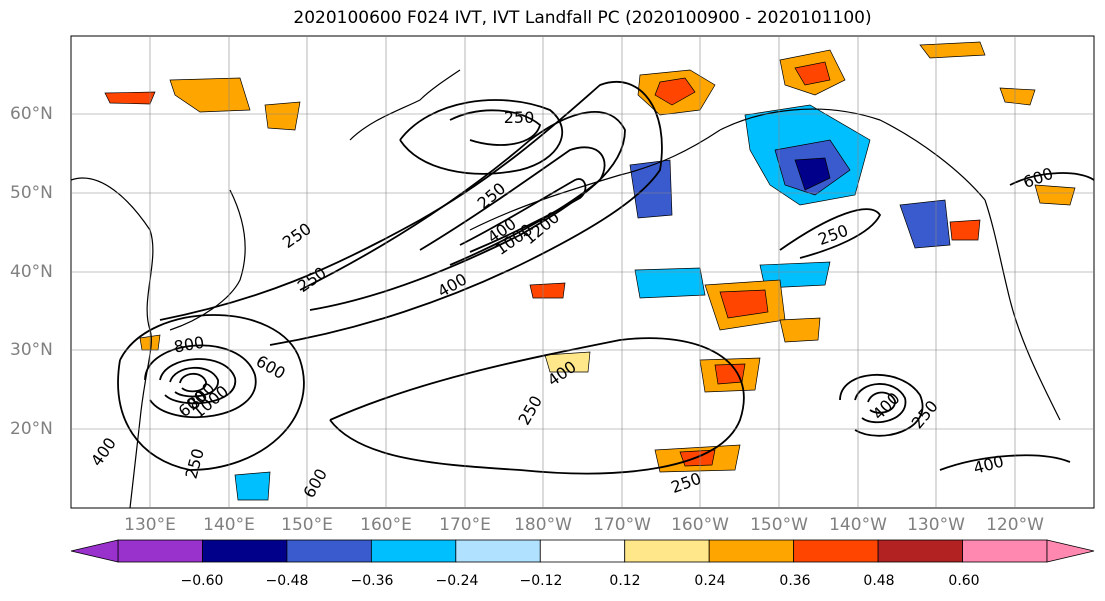 This screenshot has height=601, width=1105. What do you see at coordinates (1015, 525) in the screenshot?
I see `lon-label-120w: 120°W` at bounding box center [1015, 525].